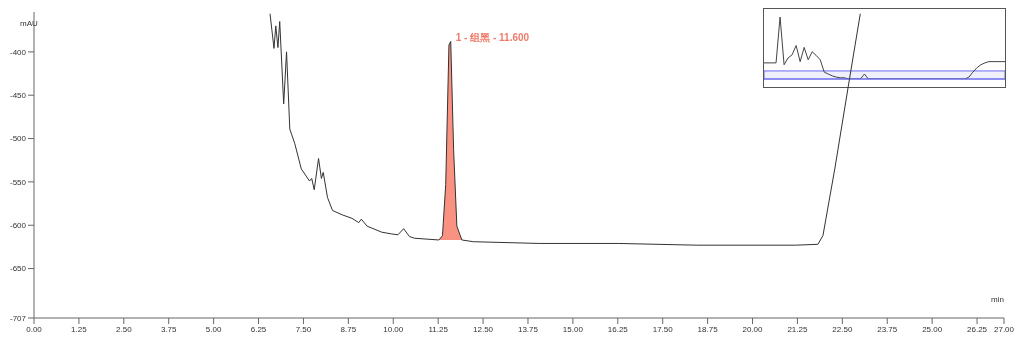  Describe the element at coordinates (573, 329) in the screenshot. I see `x-tick-label: 15.00` at that location.